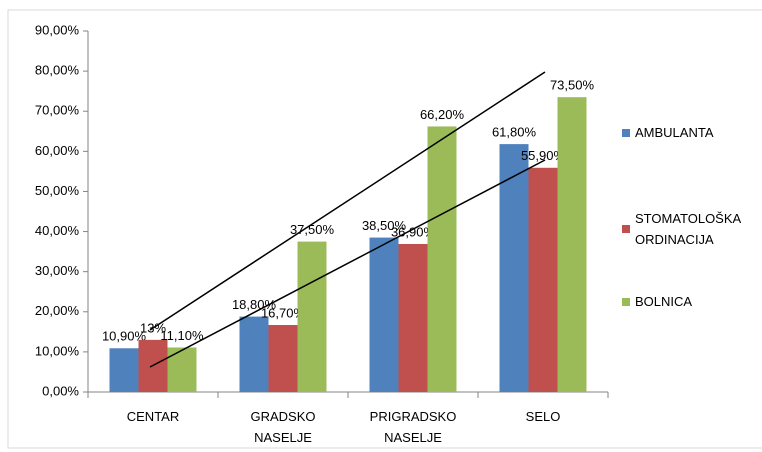  Describe the element at coordinates (57, 70) in the screenshot. I see `y-tick-label: 80,00%` at that location.